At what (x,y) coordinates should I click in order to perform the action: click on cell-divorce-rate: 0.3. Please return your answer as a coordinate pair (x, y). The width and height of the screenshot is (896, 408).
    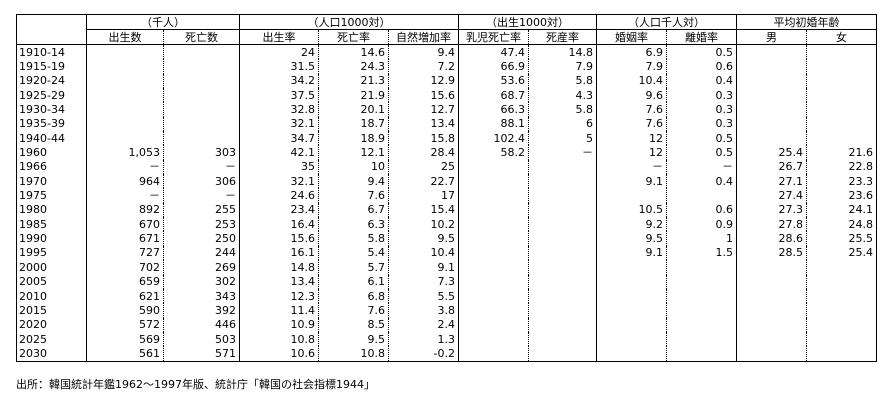
    Looking at the image, I should click on (701, 109).